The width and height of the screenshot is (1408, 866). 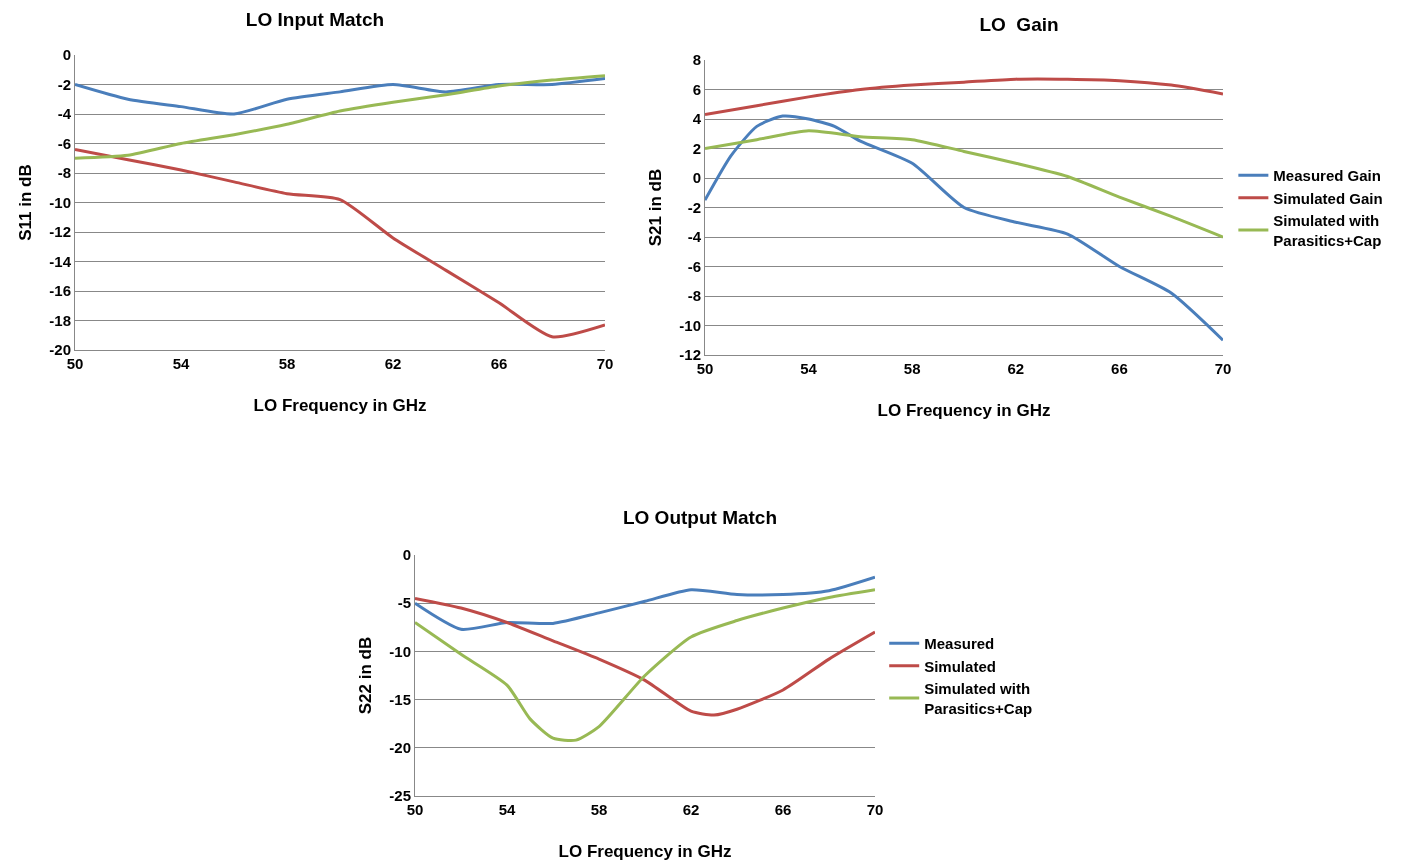 What do you see at coordinates (959, 644) in the screenshot?
I see `legend-label: Measured` at bounding box center [959, 644].